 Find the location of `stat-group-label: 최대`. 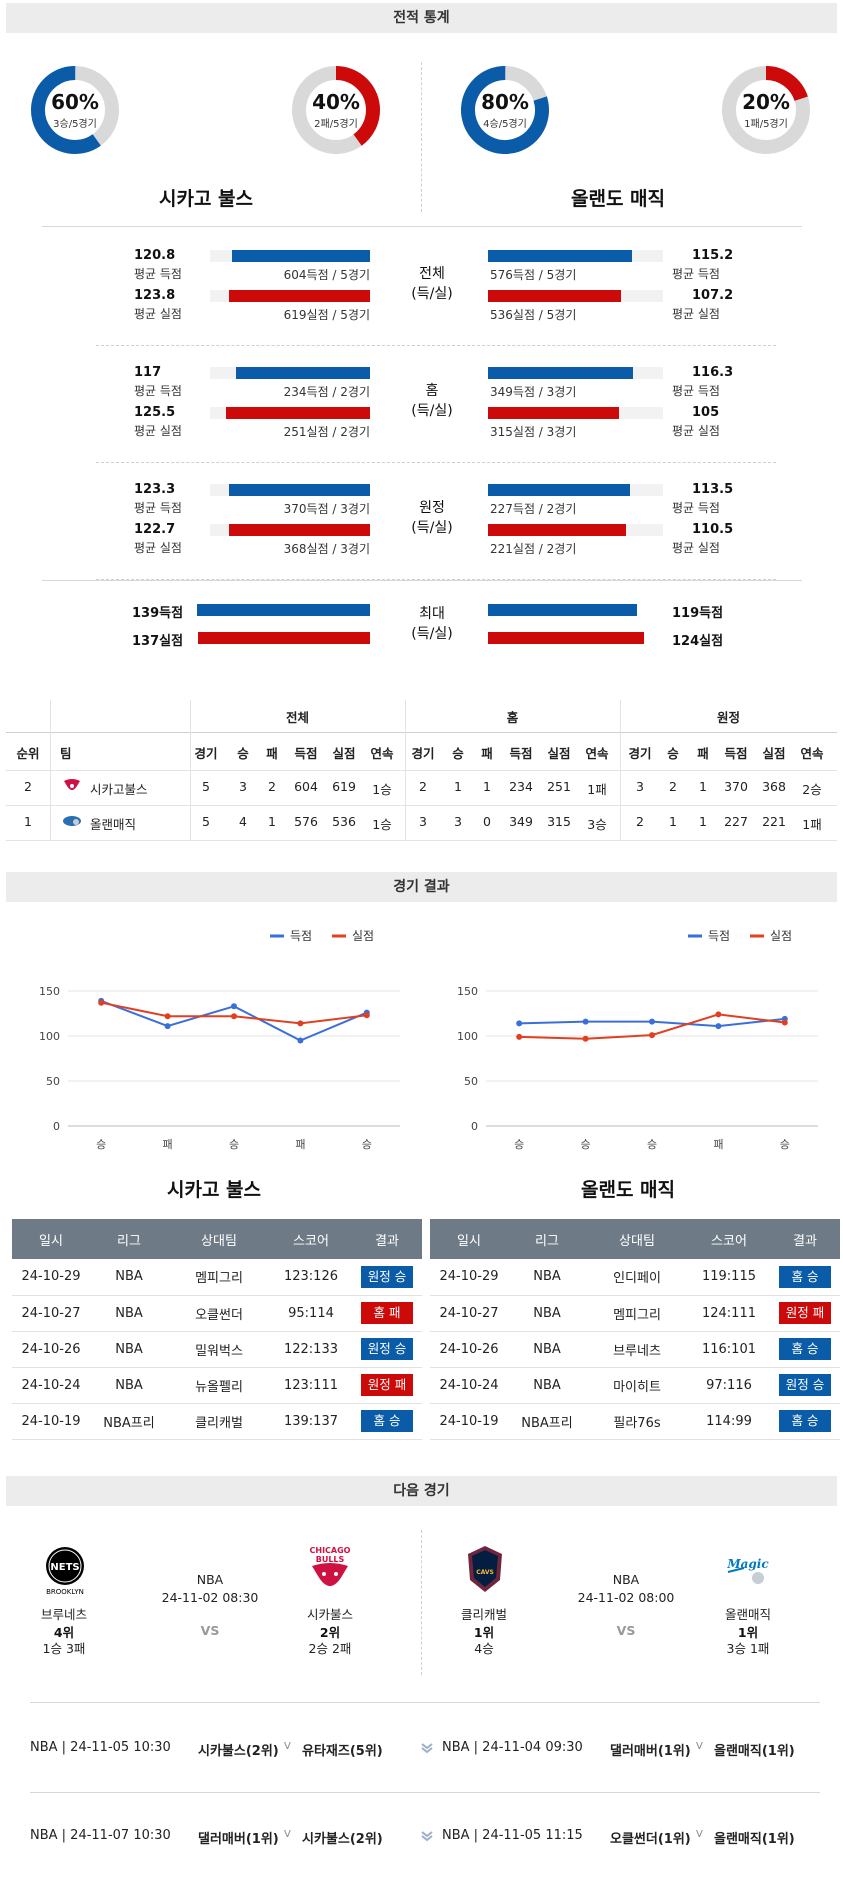

stat-group-label: 최대 is located at coordinates (432, 614).